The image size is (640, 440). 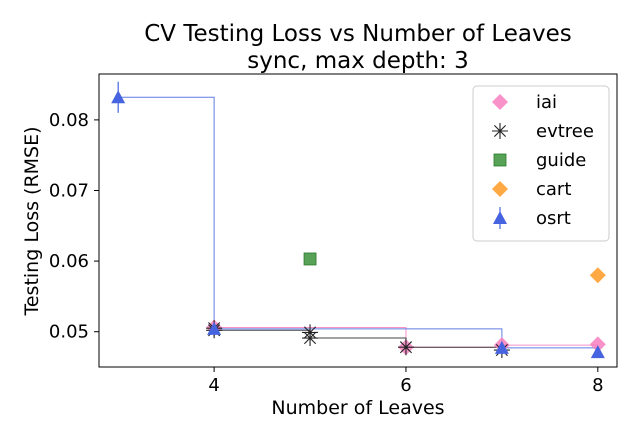 What do you see at coordinates (561, 160) in the screenshot?
I see `legend-label-guide: guide` at bounding box center [561, 160].